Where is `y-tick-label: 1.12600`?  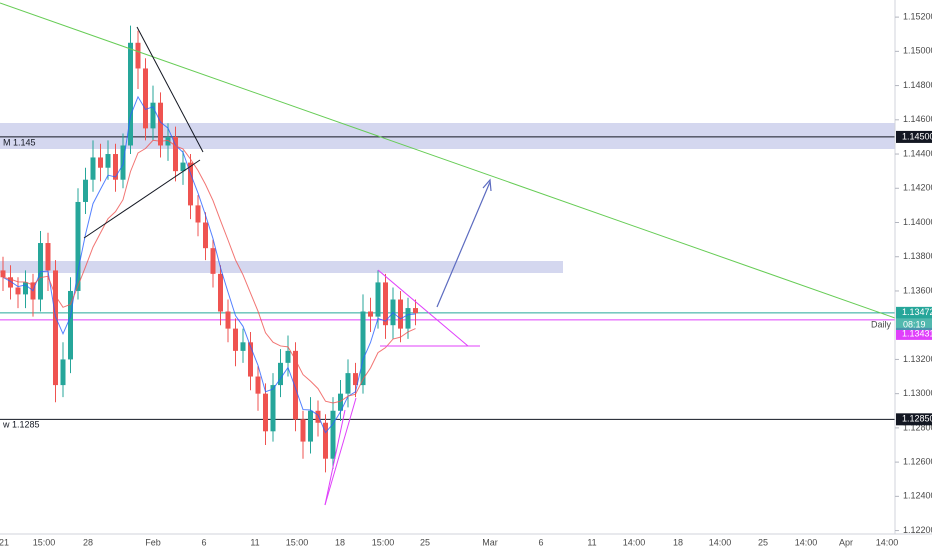 y-tick-label: 1.12600 is located at coordinates (917, 461).